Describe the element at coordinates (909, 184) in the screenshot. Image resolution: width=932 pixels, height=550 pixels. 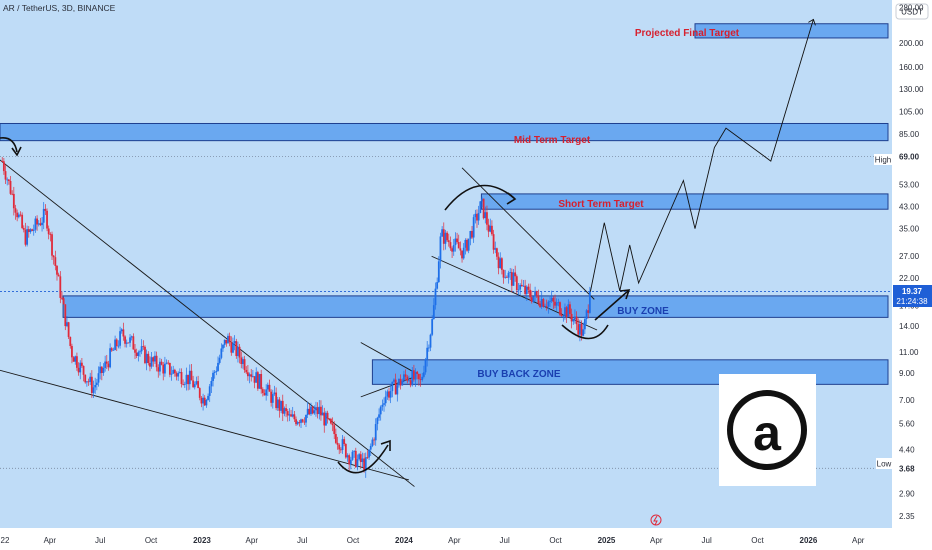
I see `price-tick-7: 53.00` at that location.